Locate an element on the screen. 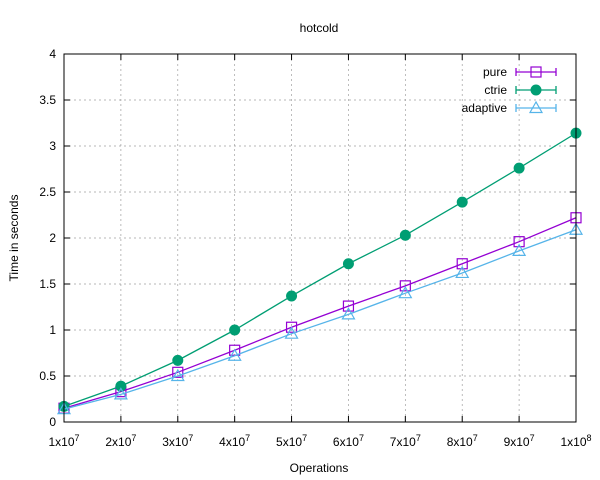  legend-marker-pure is located at coordinates (536, 72).